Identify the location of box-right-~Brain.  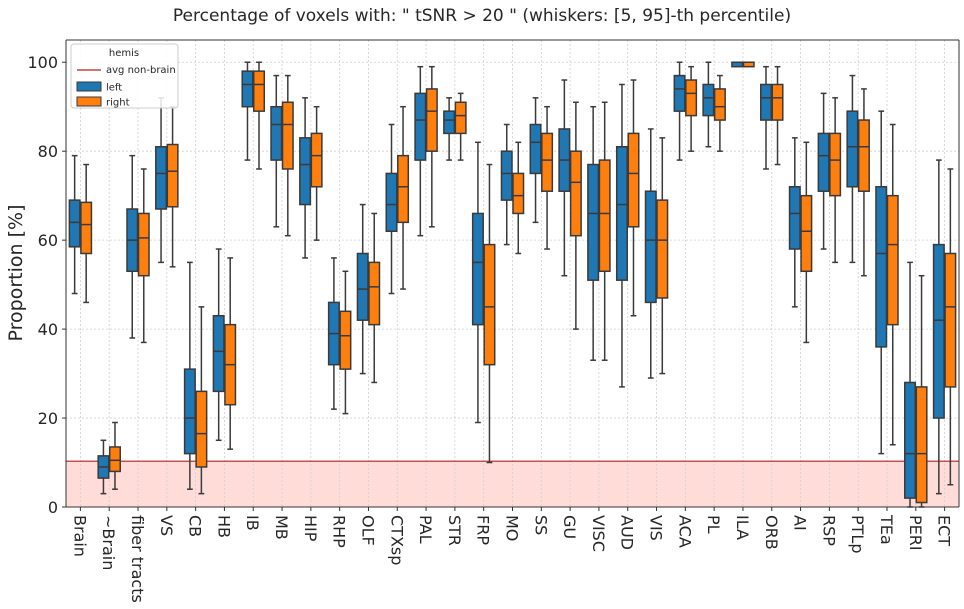
(114, 455).